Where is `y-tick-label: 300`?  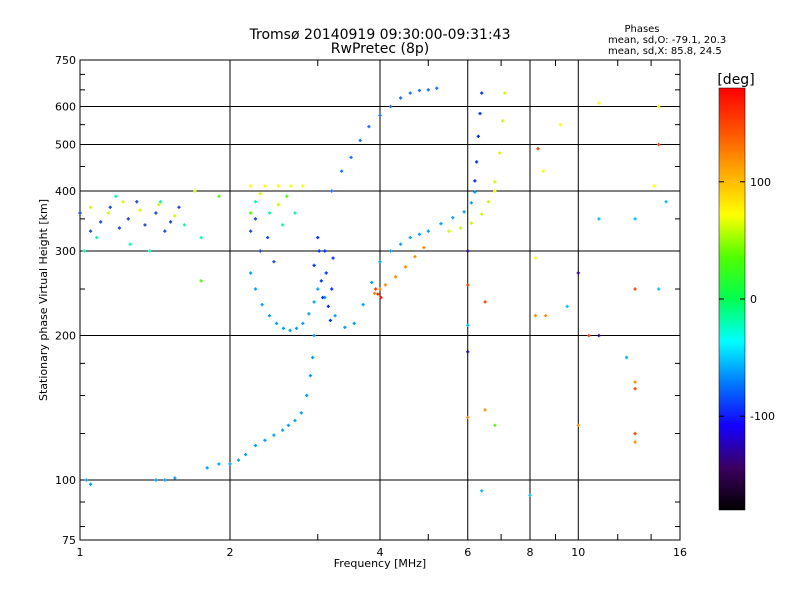
y-tick-label: 300 is located at coordinates (65, 251).